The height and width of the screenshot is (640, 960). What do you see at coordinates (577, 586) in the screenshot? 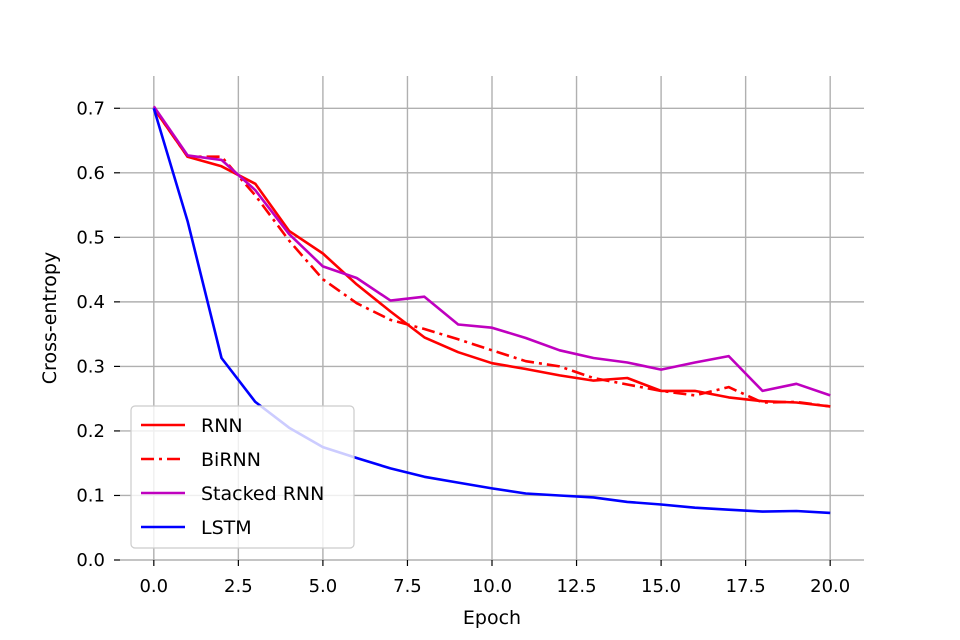
I see `x-tick-label: 12.5` at bounding box center [577, 586].